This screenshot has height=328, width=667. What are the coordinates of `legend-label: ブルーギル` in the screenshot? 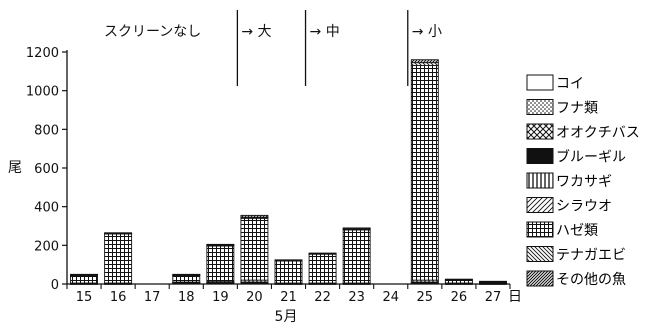 It's located at (591, 157).